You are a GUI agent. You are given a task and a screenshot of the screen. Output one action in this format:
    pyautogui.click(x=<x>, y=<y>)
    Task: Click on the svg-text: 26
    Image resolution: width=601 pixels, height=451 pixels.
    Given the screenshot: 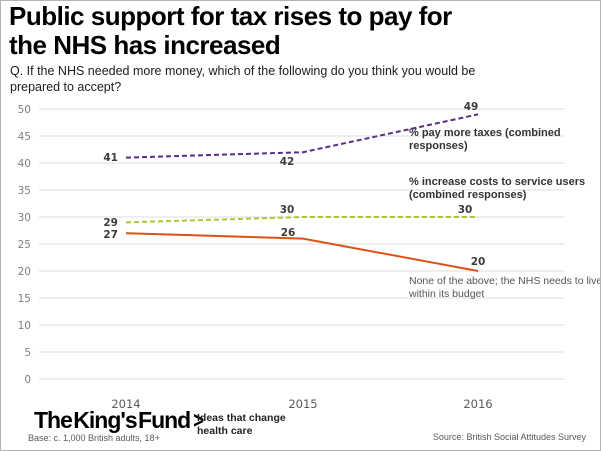 What is the action you would take?
    pyautogui.click(x=288, y=233)
    